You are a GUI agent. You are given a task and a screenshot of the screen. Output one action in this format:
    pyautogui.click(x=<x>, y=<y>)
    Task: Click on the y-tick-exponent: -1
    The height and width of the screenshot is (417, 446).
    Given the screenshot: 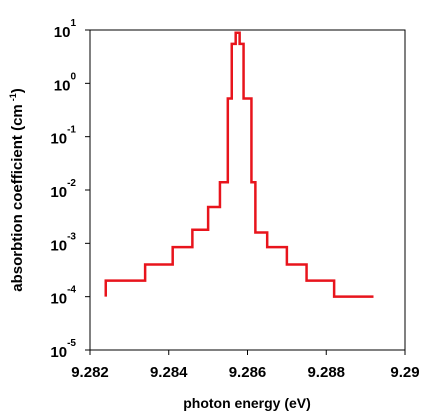 What is the action you would take?
    pyautogui.click(x=71, y=130)
    